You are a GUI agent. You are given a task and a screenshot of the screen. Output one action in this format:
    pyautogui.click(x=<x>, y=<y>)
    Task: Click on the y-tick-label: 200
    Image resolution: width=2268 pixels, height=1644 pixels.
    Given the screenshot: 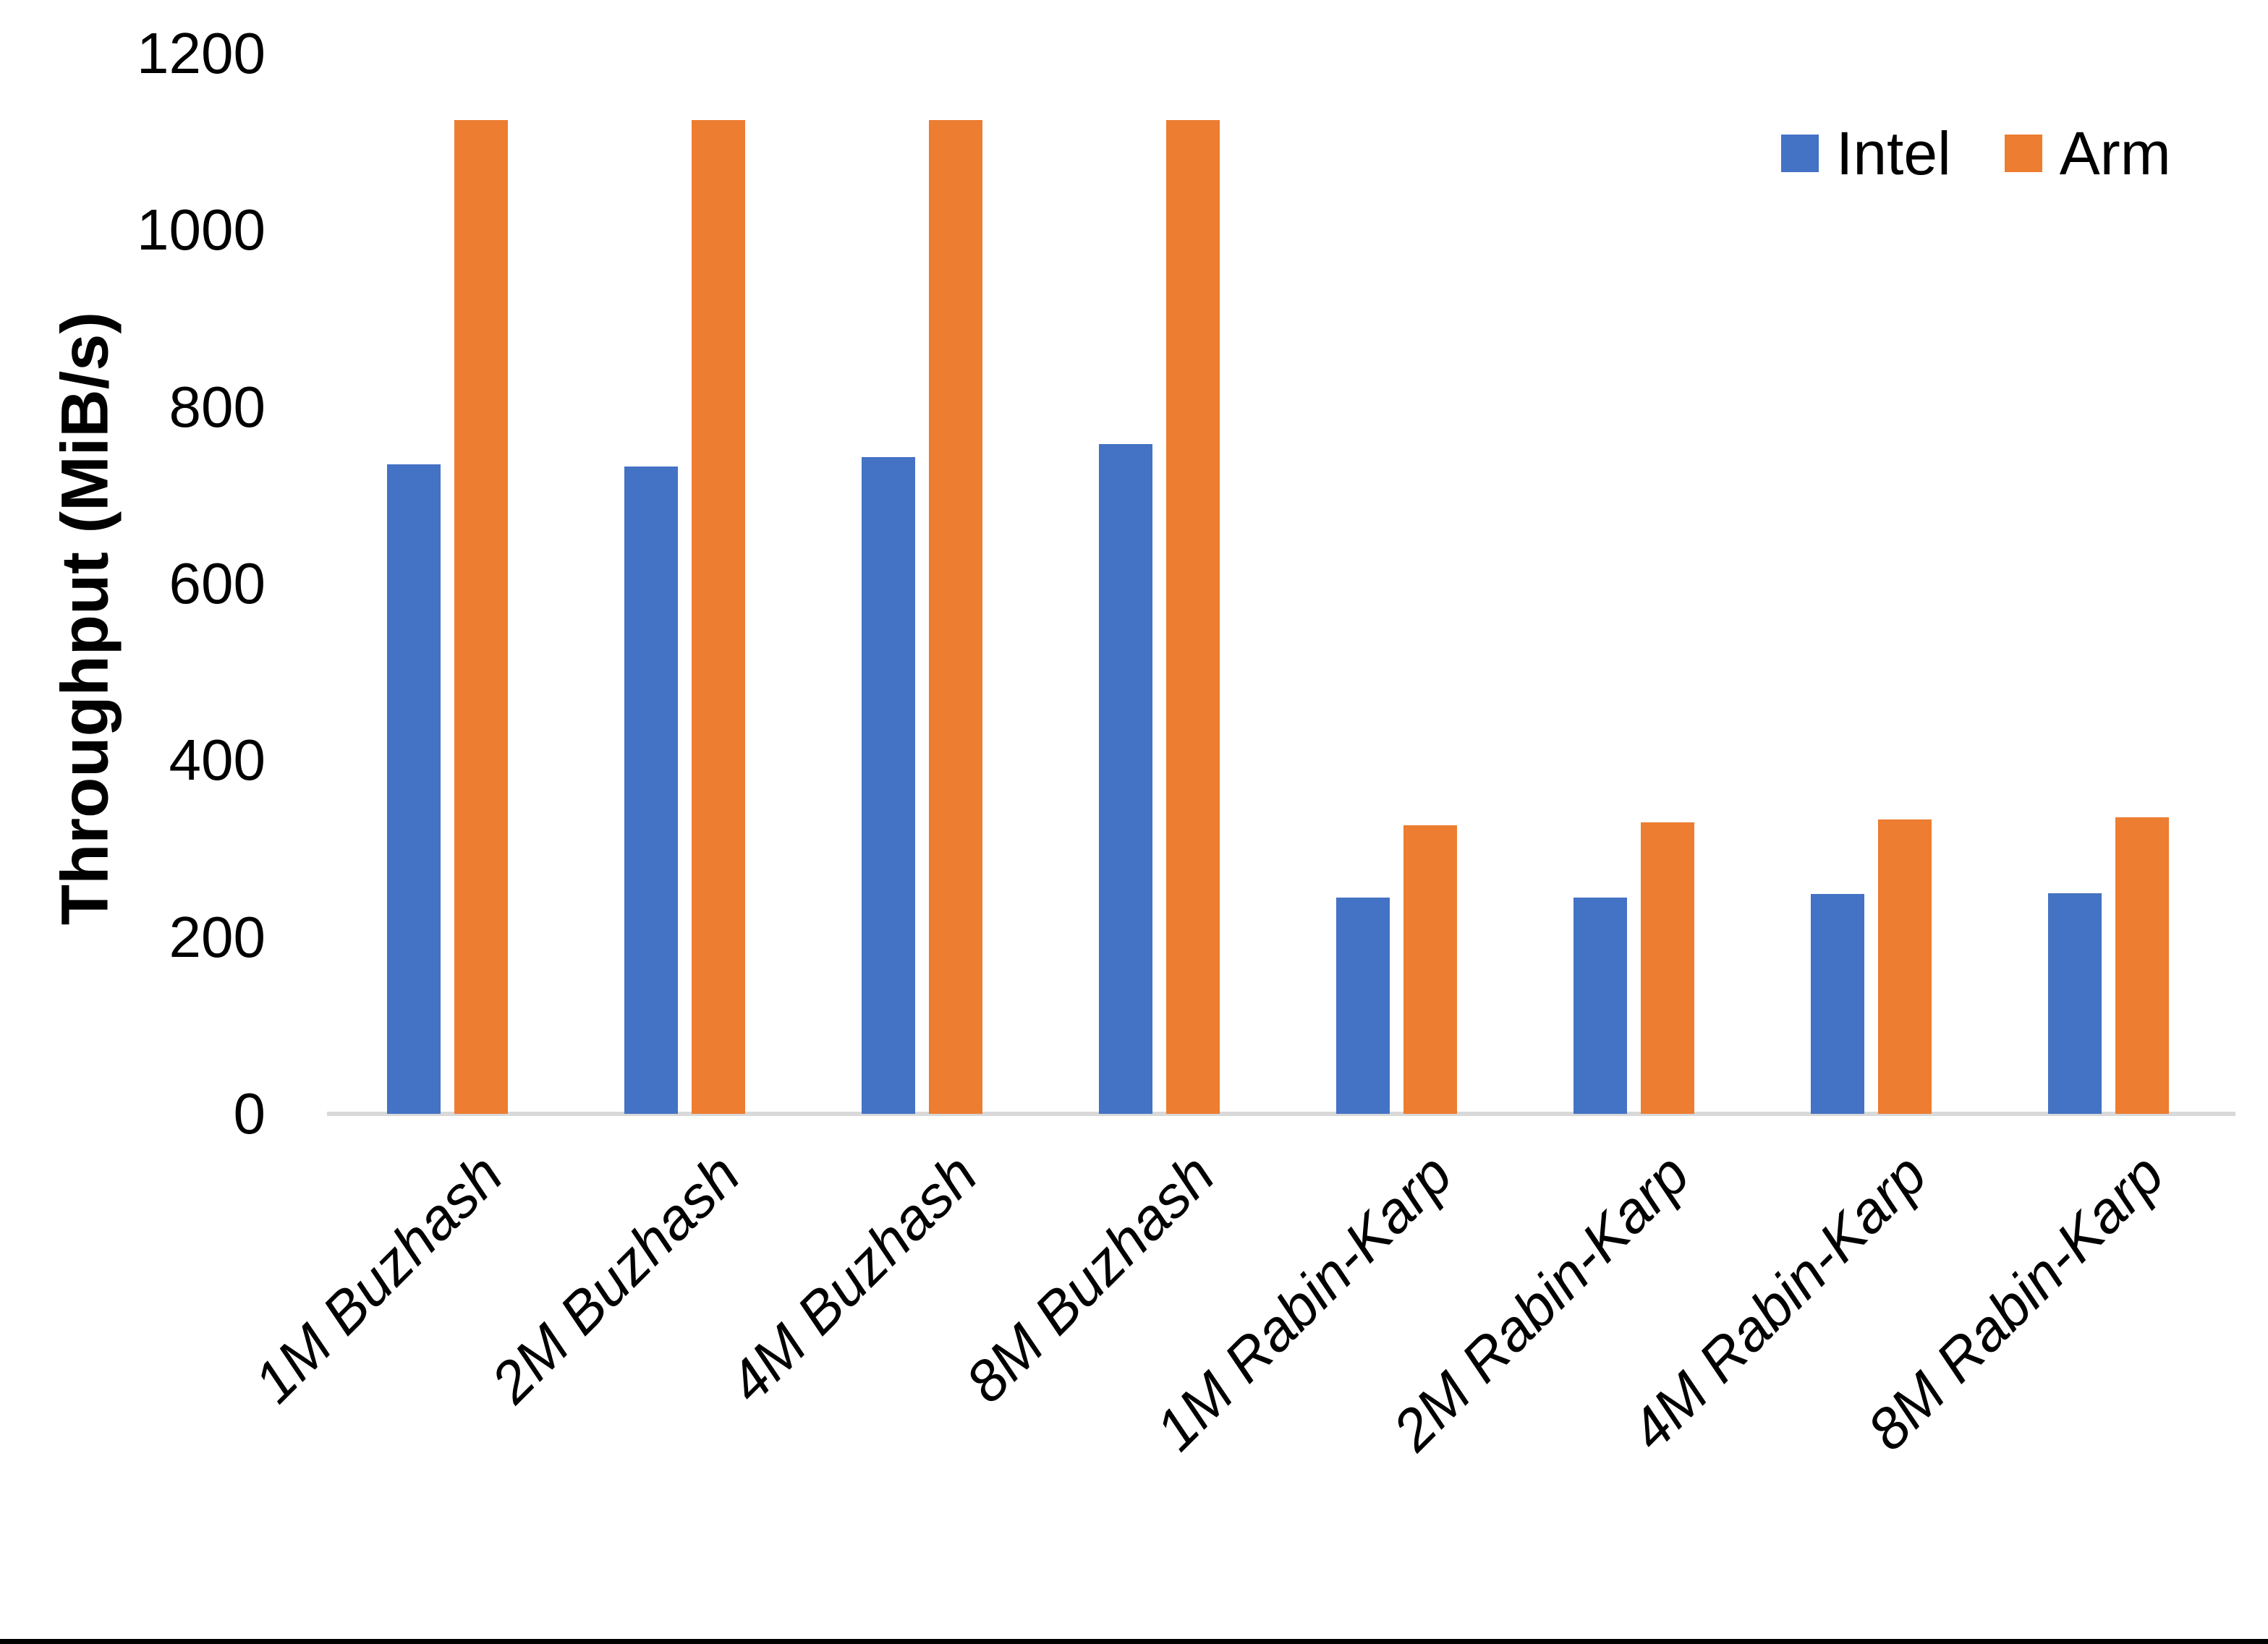 What is the action you would take?
    pyautogui.click(x=217, y=936)
    